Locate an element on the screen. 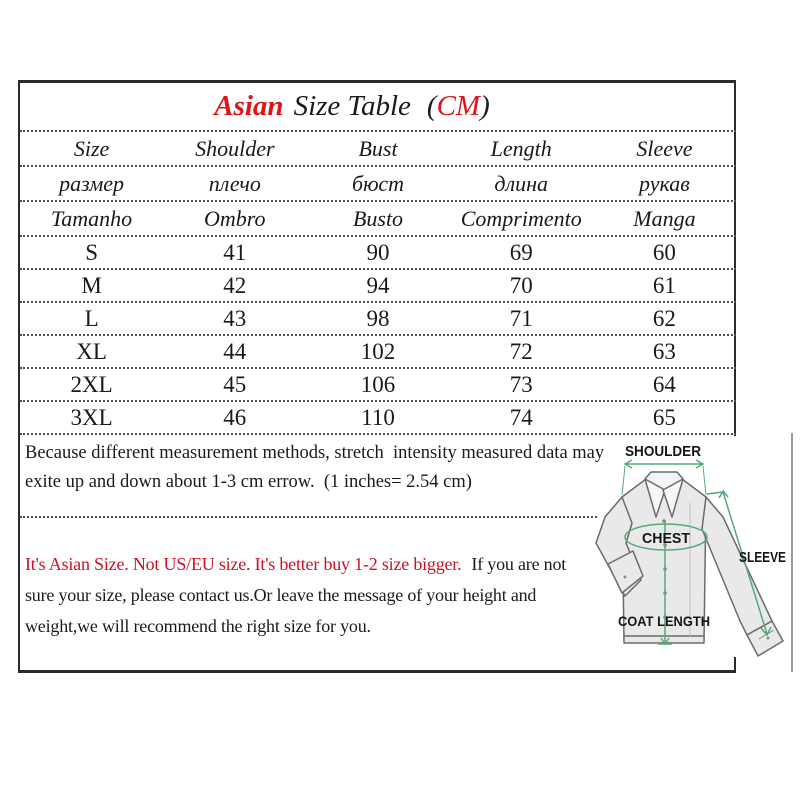  value-cell: 98 is located at coordinates (378, 318).